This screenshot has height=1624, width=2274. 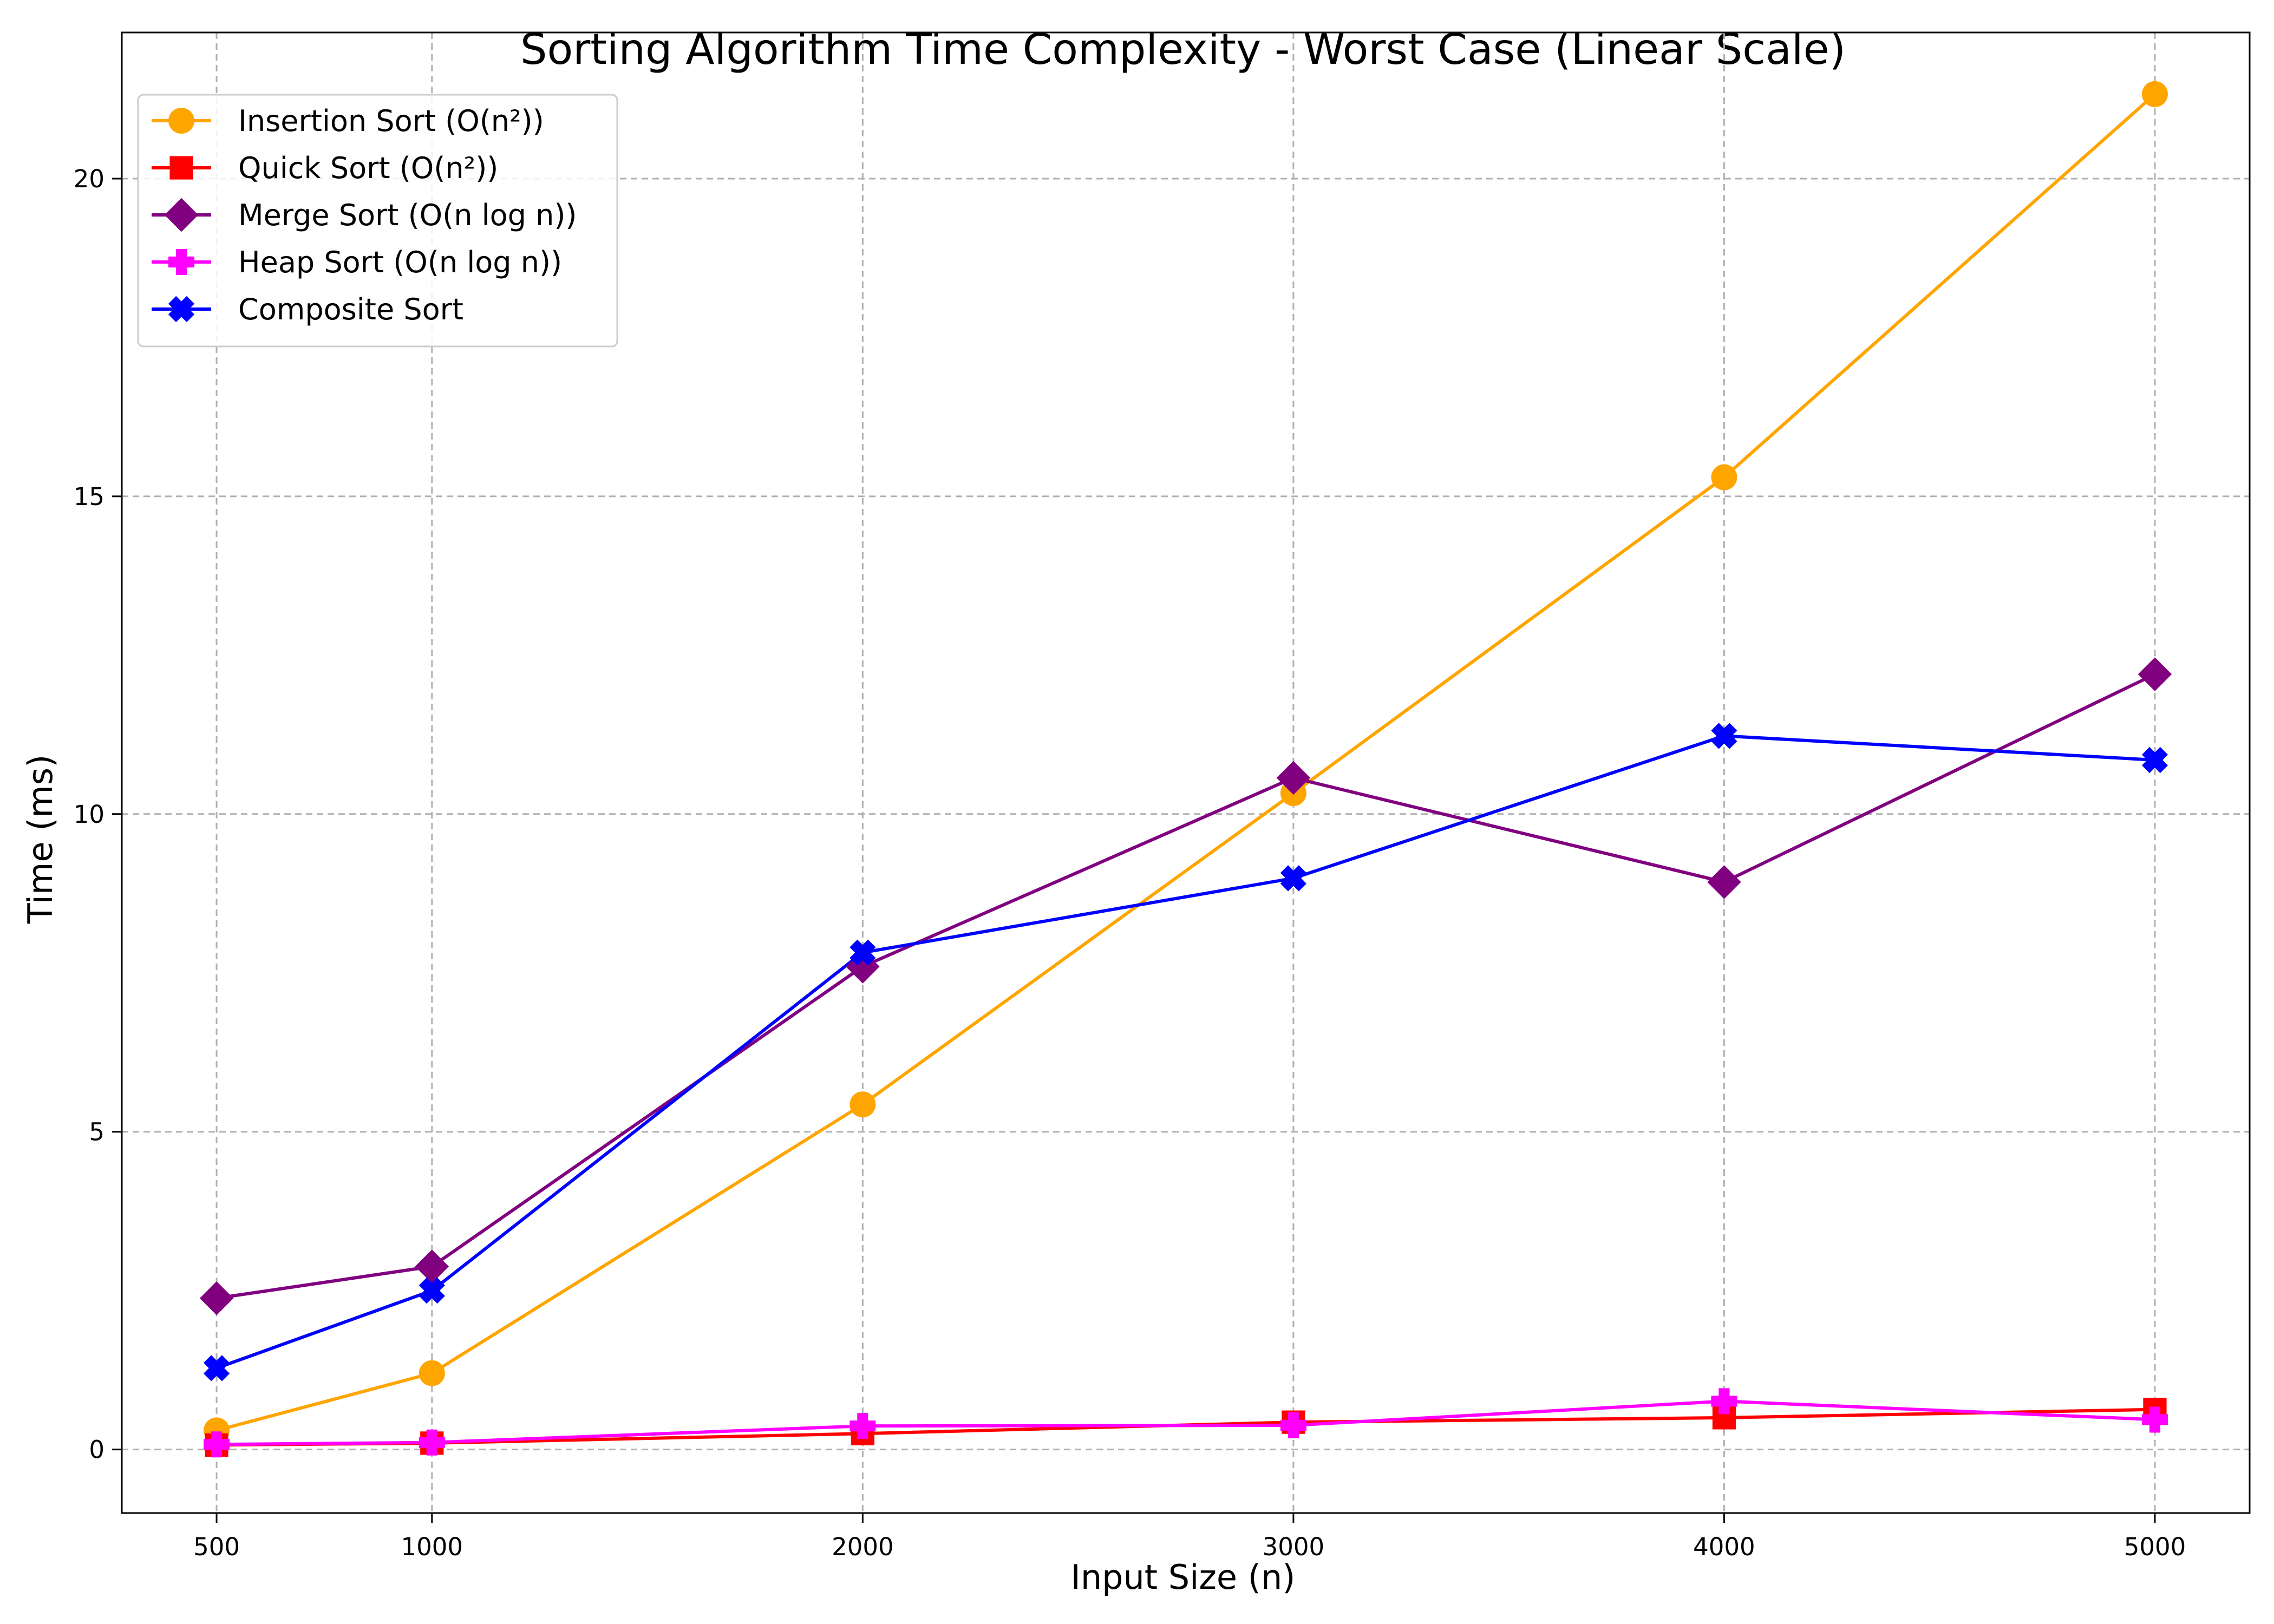 I want to click on x-axis-label: Input Size (n), so click(x=1184, y=1577).